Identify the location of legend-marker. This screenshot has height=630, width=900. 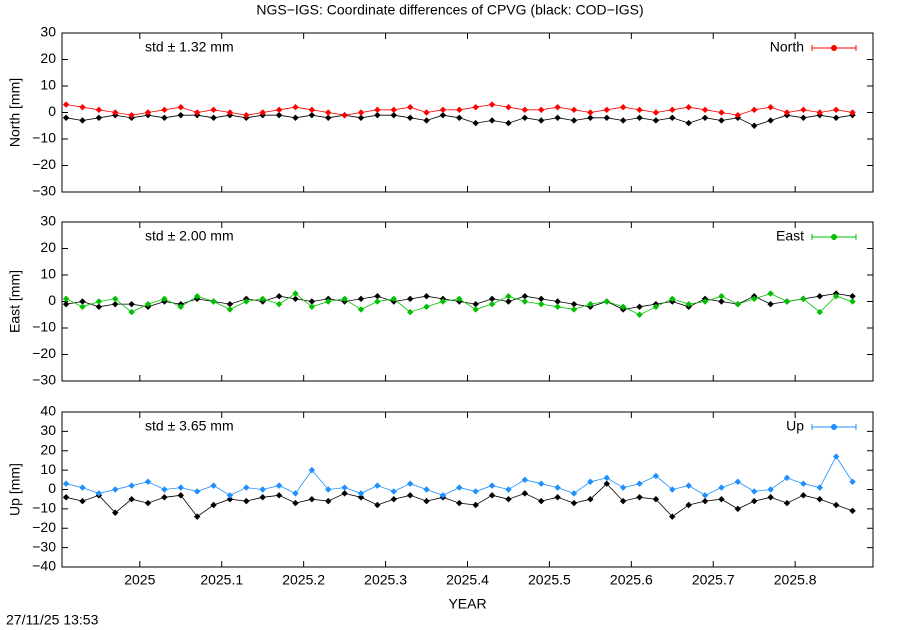
(834, 237).